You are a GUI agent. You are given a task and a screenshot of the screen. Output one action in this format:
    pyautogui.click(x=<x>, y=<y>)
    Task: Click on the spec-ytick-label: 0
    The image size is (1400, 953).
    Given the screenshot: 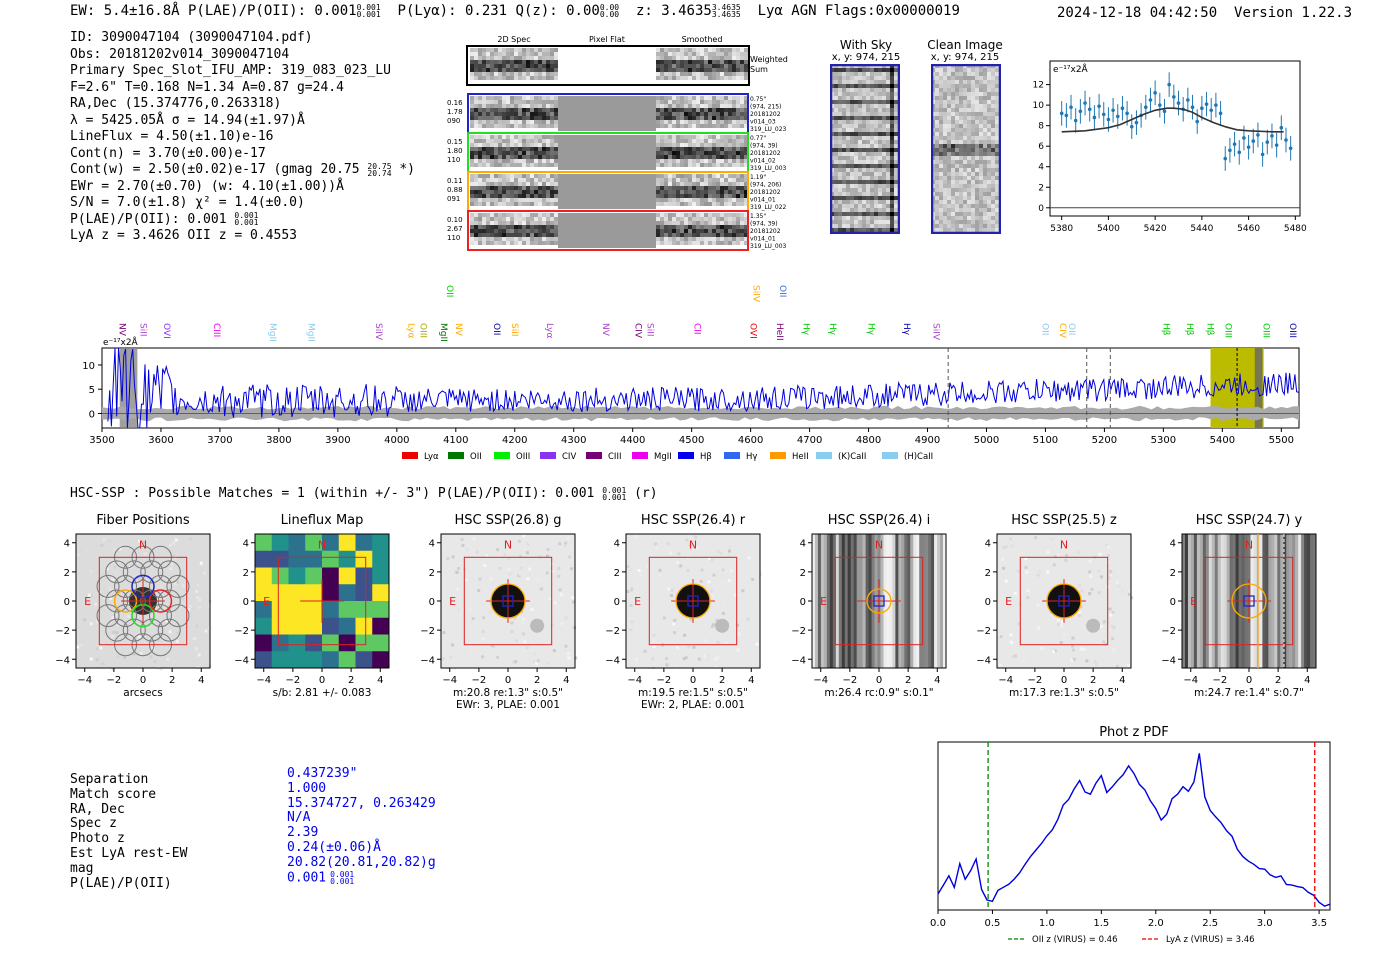 What is the action you would take?
    pyautogui.click(x=92, y=414)
    